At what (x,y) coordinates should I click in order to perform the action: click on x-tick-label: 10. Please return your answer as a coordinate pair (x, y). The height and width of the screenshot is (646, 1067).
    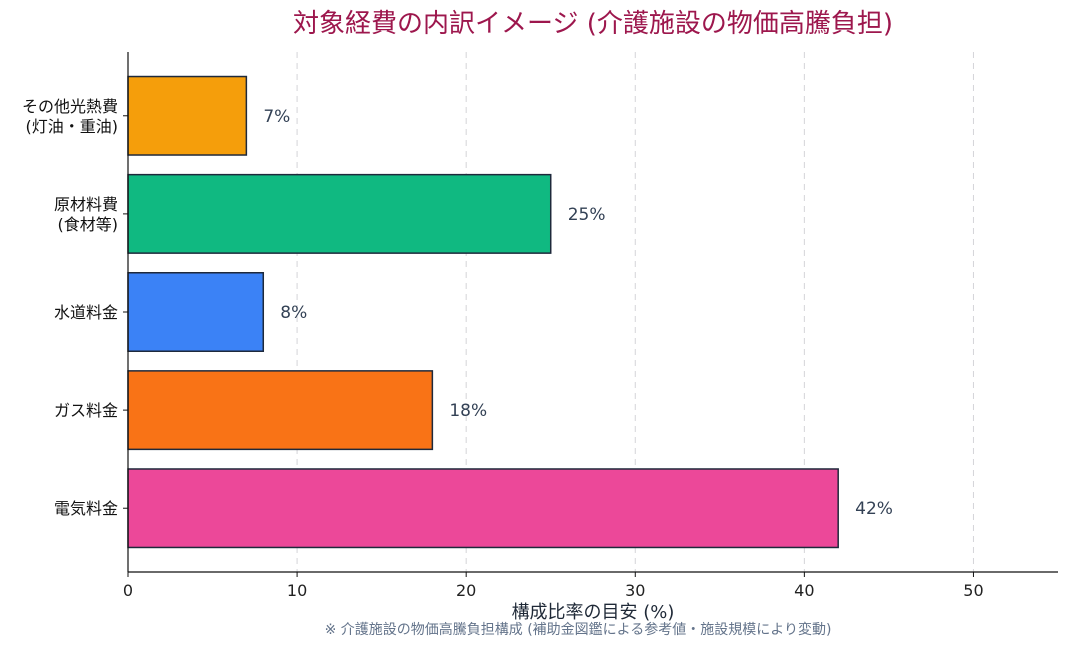
    Looking at the image, I should click on (297, 590).